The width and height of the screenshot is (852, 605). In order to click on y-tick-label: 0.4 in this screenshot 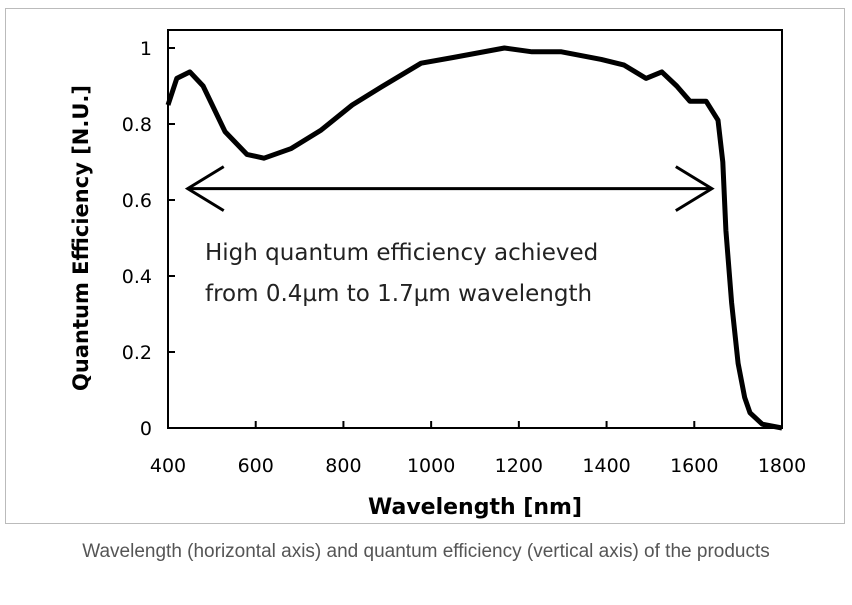, I will do `click(137, 277)`.